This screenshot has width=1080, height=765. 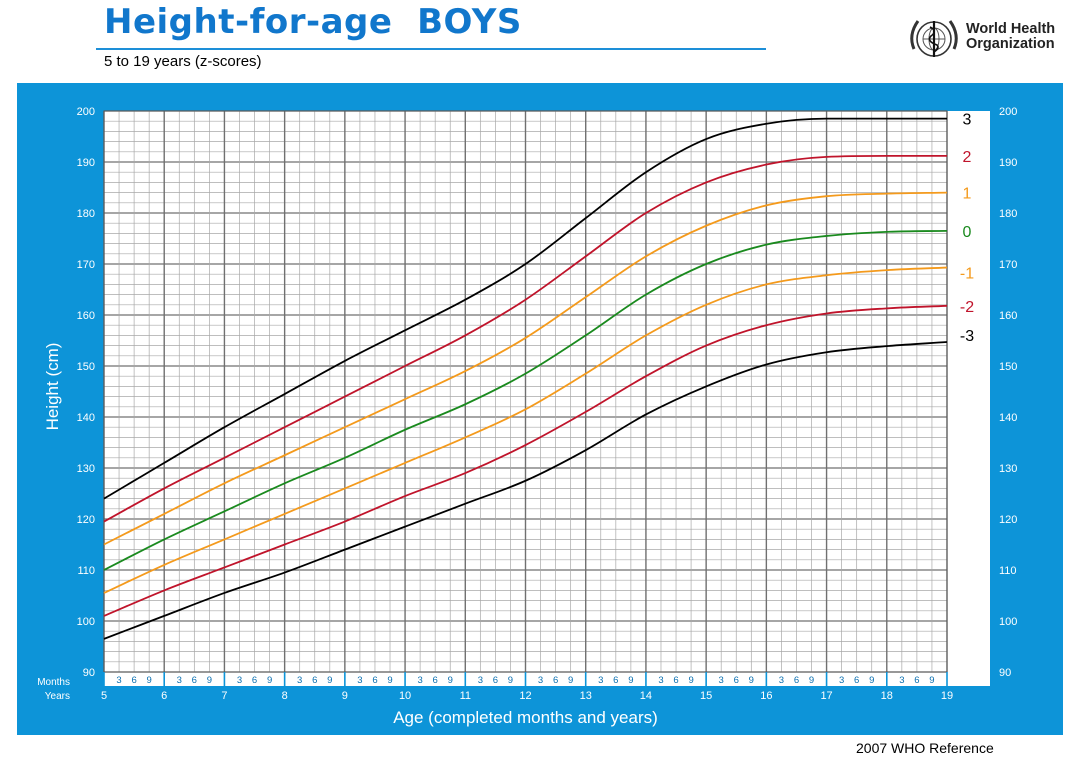 What do you see at coordinates (164, 696) in the screenshot?
I see `x-year-tick-label: 6` at bounding box center [164, 696].